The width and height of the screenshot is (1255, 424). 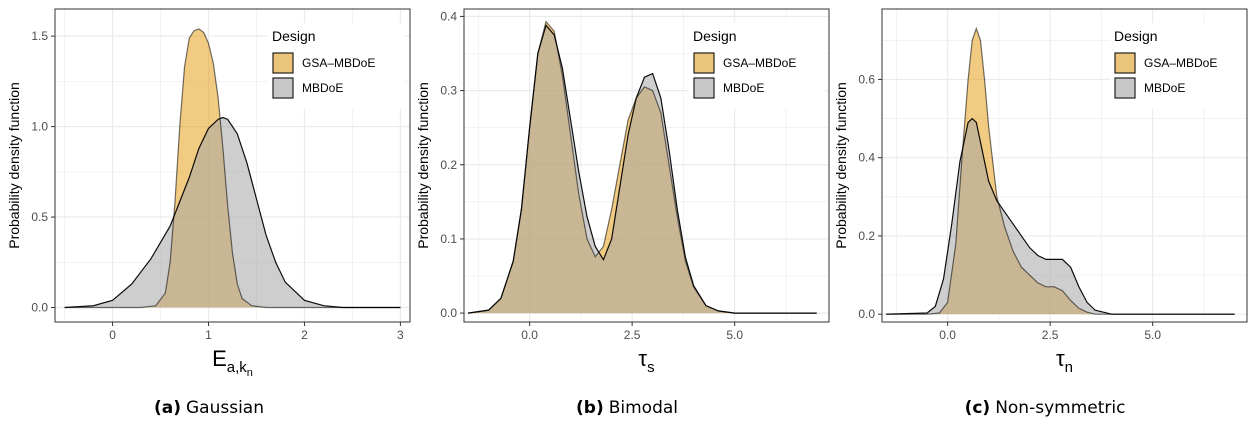 What do you see at coordinates (304, 335) in the screenshot?
I see `x-tick-label: 2` at bounding box center [304, 335].